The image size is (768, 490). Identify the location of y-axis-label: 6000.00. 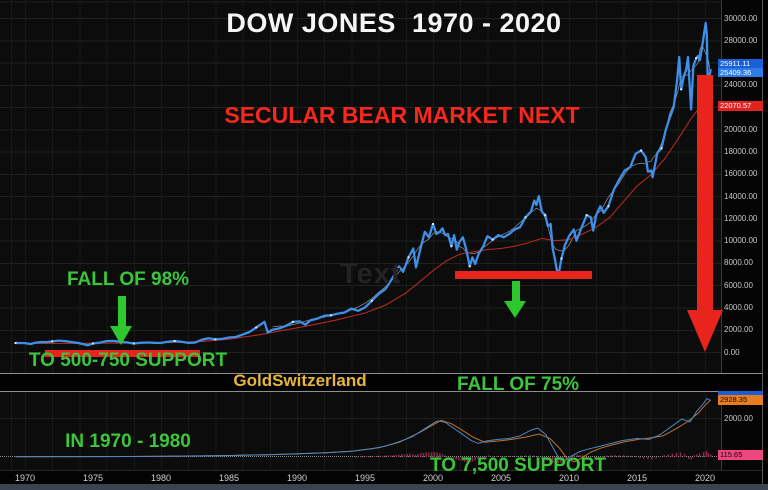
(738, 285).